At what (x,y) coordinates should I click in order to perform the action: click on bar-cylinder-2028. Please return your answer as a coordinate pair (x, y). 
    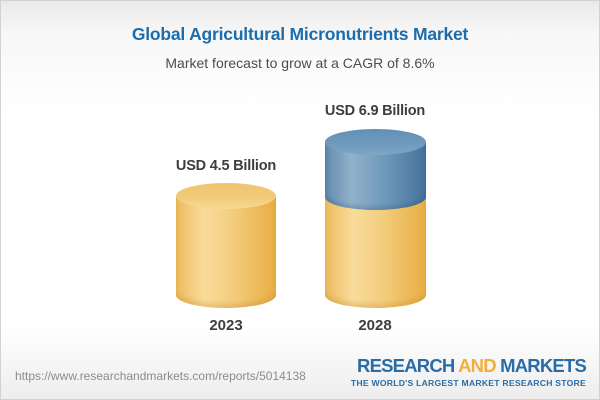
    Looking at the image, I should click on (375, 218).